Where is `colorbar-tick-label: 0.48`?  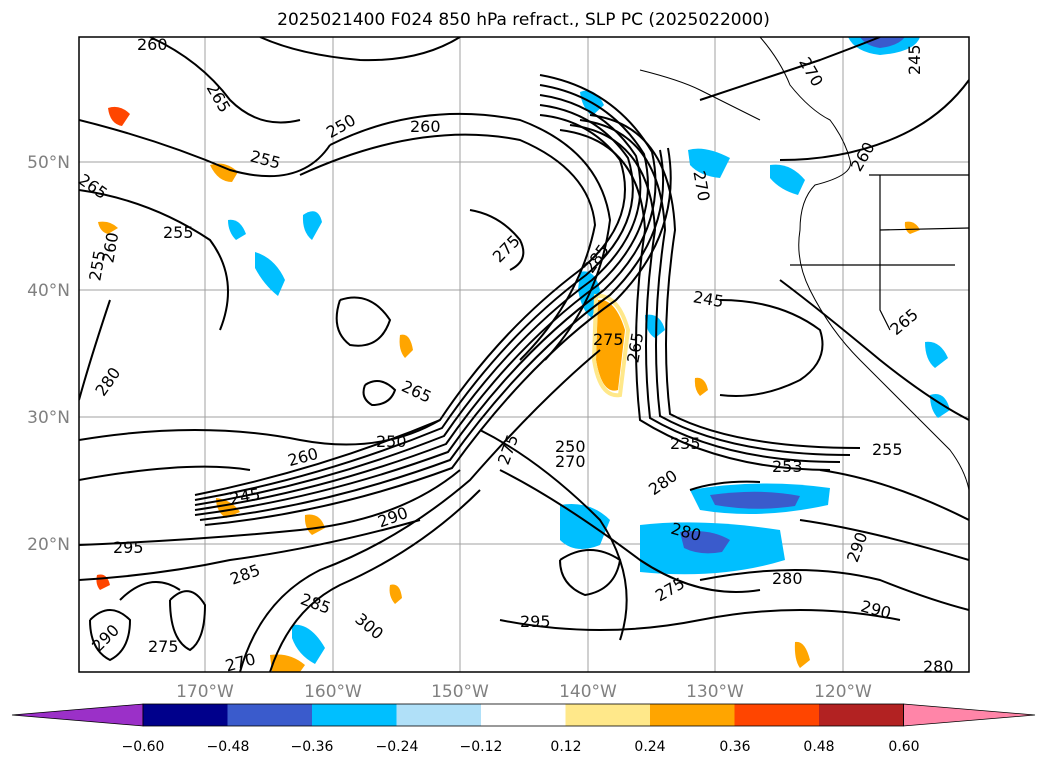
colorbar-tick-label: 0.48 is located at coordinates (818, 747).